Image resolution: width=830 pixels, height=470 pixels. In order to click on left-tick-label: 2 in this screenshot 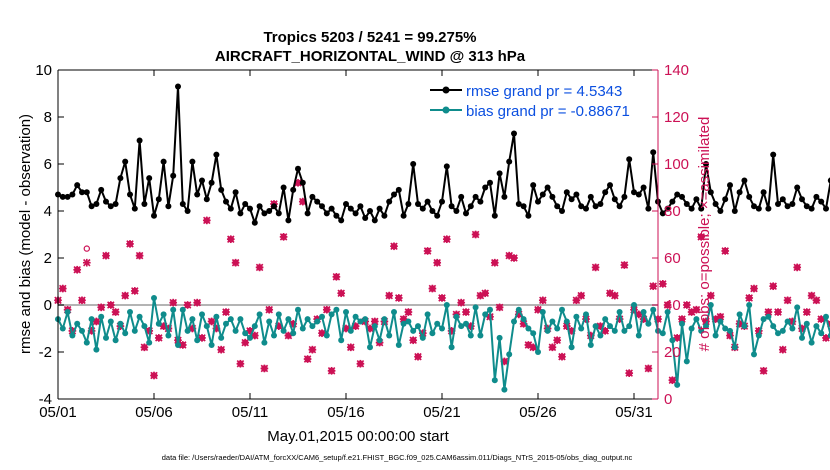, I will do `click(48, 258)`.